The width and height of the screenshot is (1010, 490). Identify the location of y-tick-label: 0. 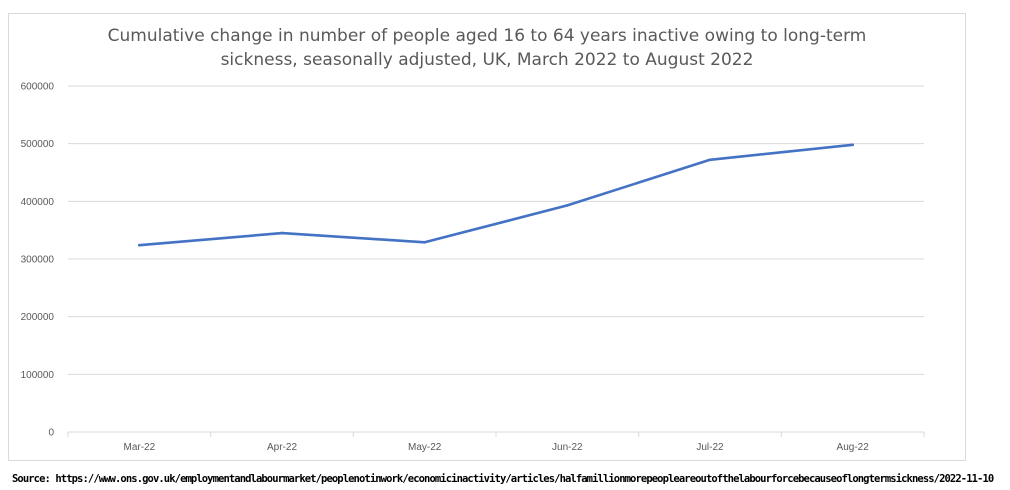
(51, 433).